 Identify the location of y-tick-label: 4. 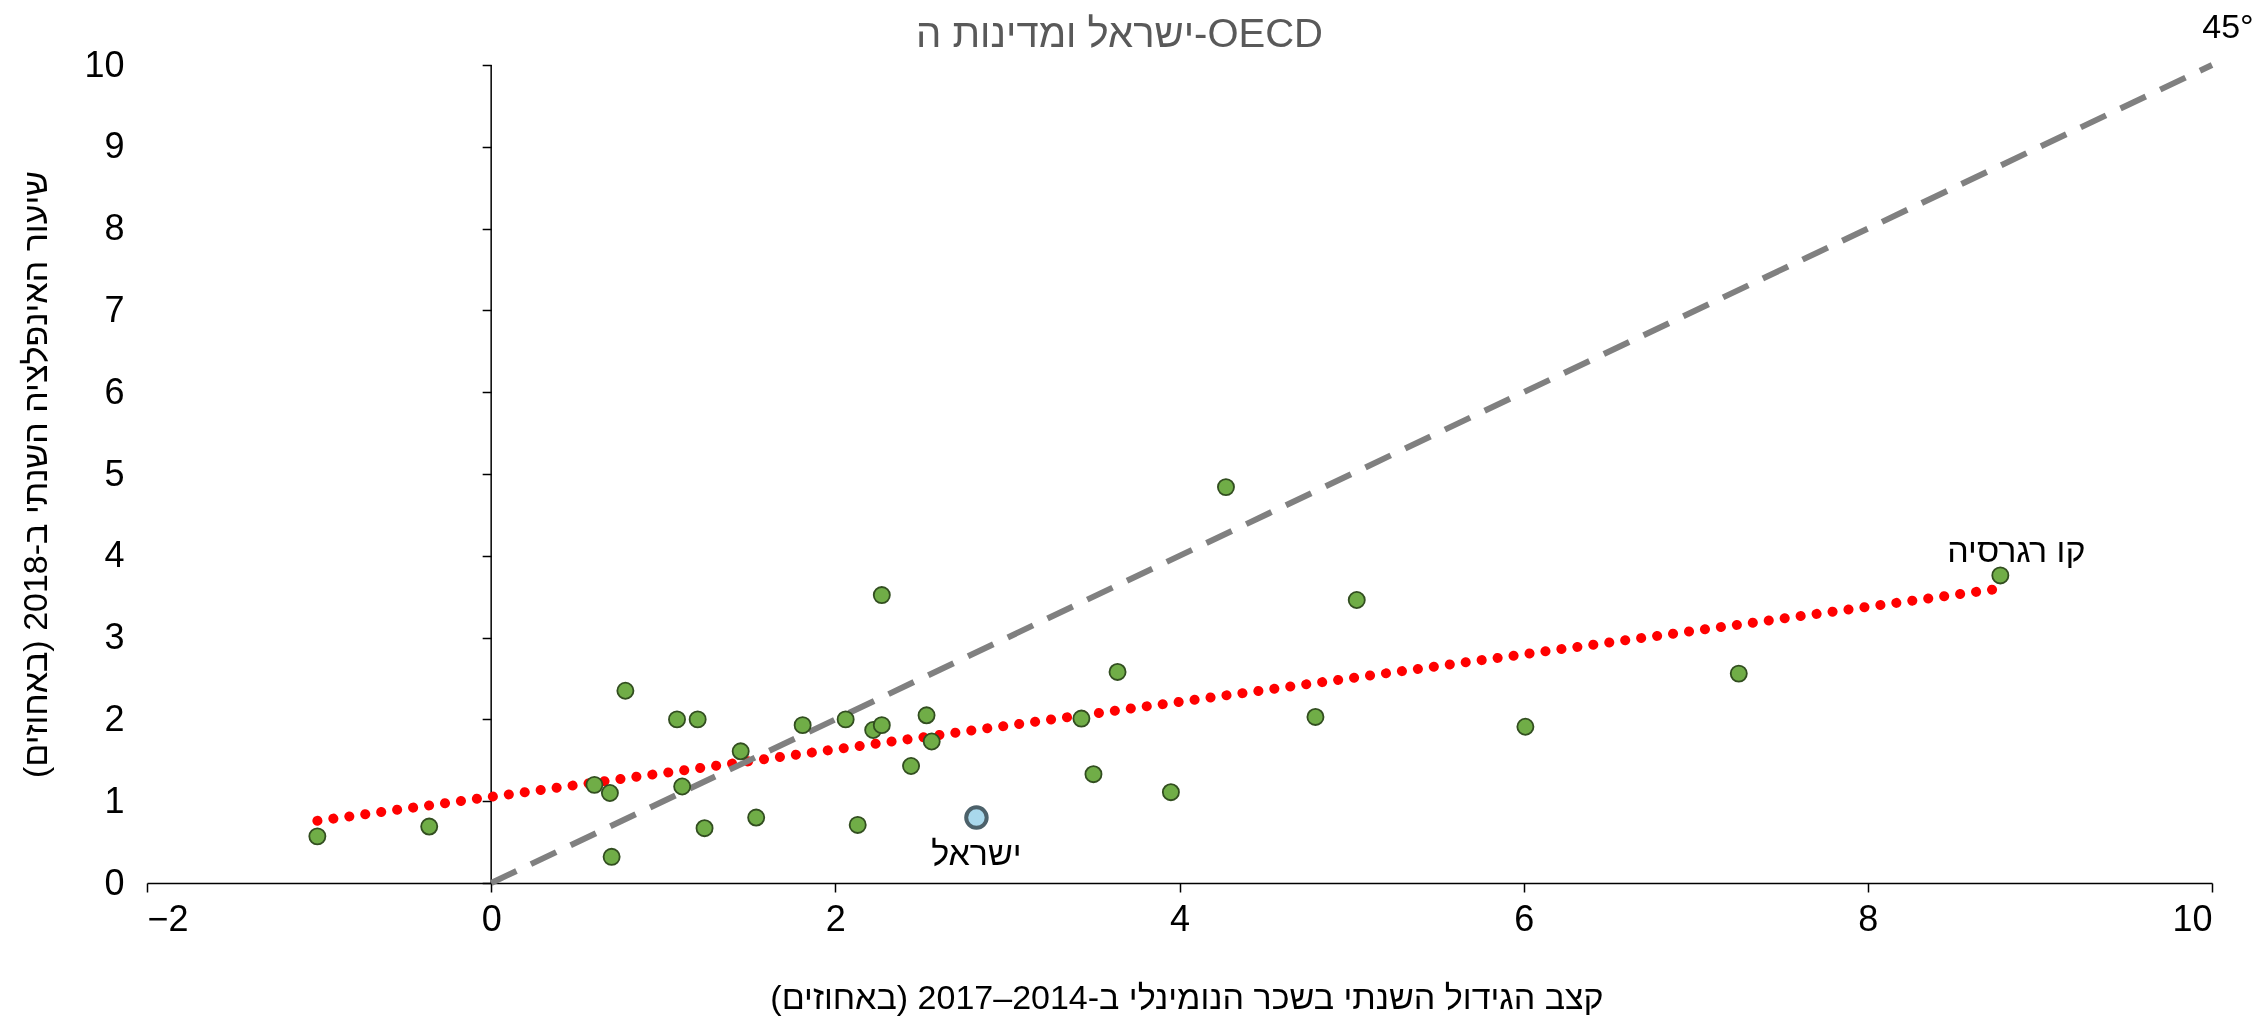
(114, 555).